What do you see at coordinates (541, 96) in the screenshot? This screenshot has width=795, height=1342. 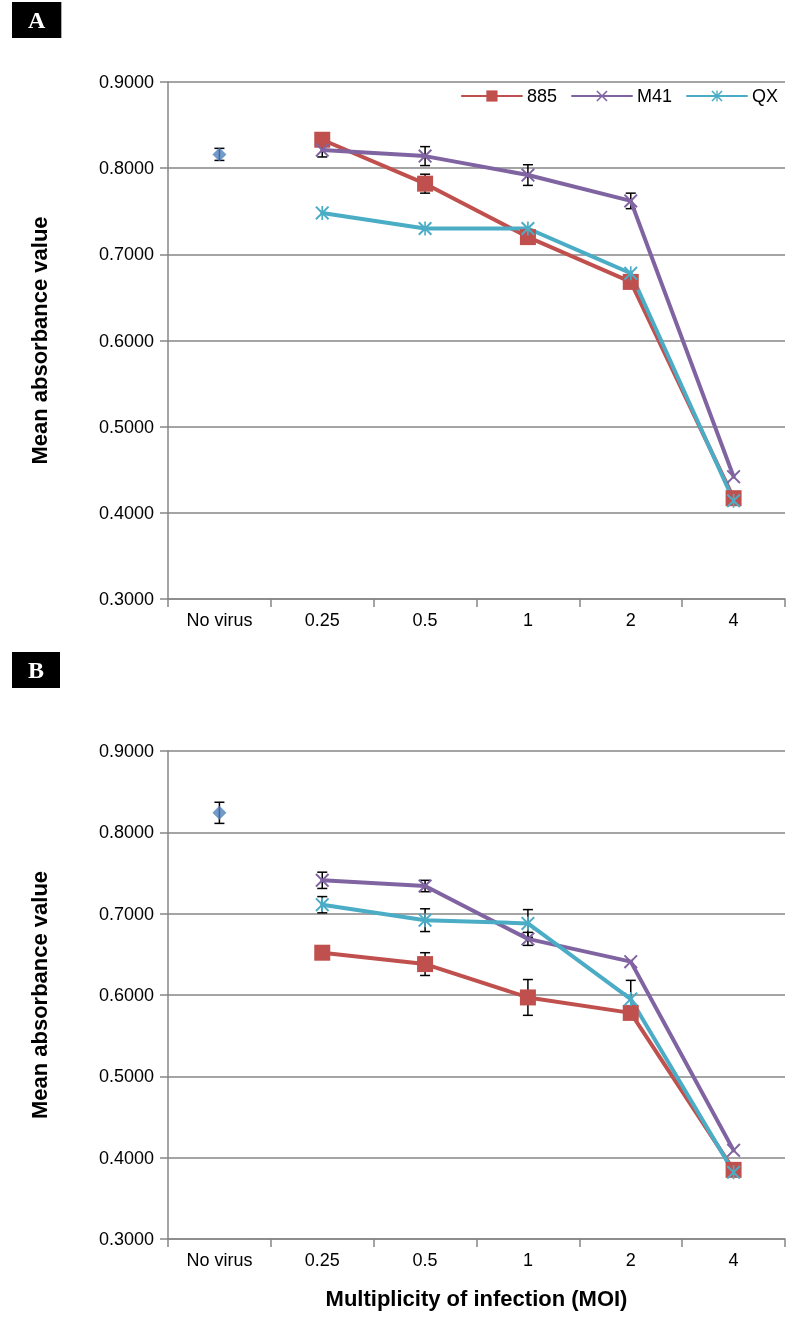 I see `legend-label: 885` at bounding box center [541, 96].